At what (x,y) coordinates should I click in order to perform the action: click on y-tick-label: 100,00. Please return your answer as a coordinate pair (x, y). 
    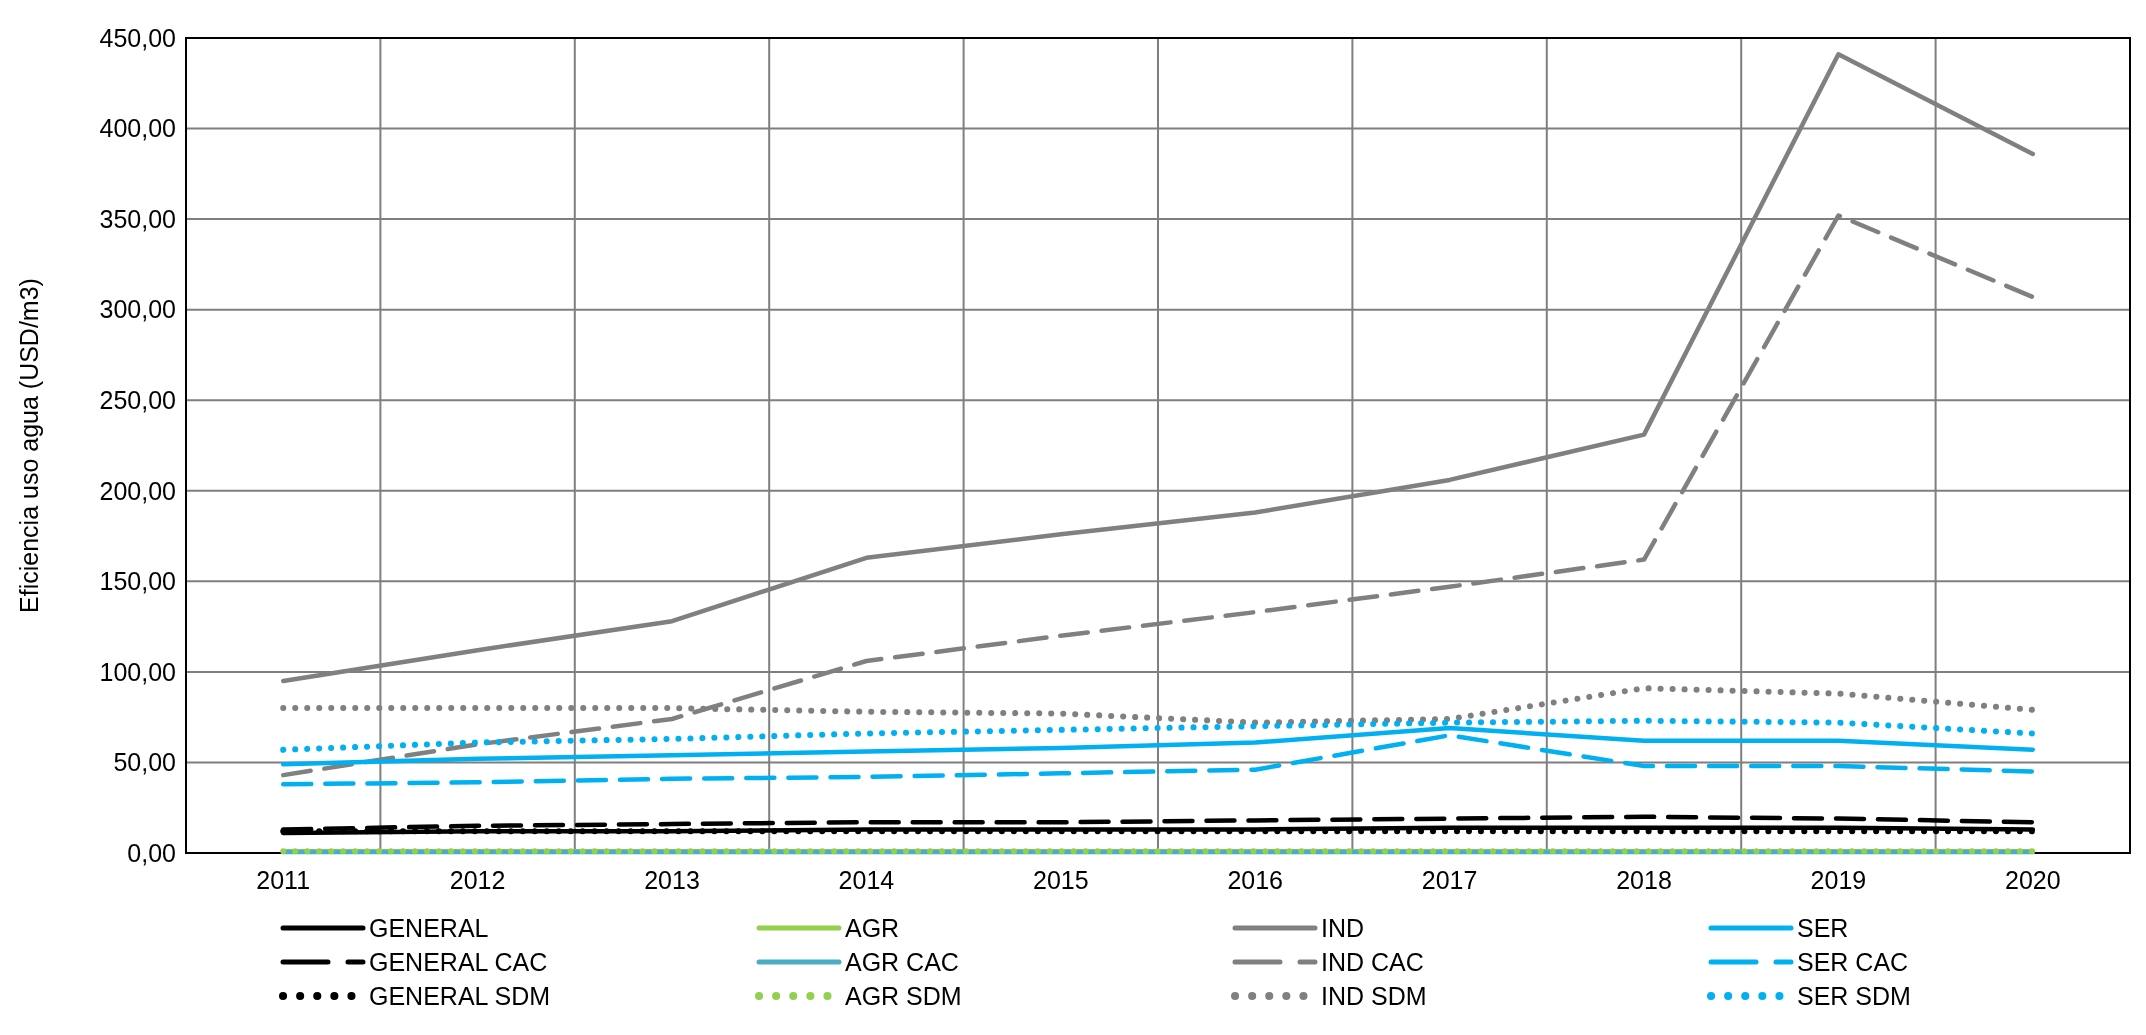
    Looking at the image, I should click on (137, 671).